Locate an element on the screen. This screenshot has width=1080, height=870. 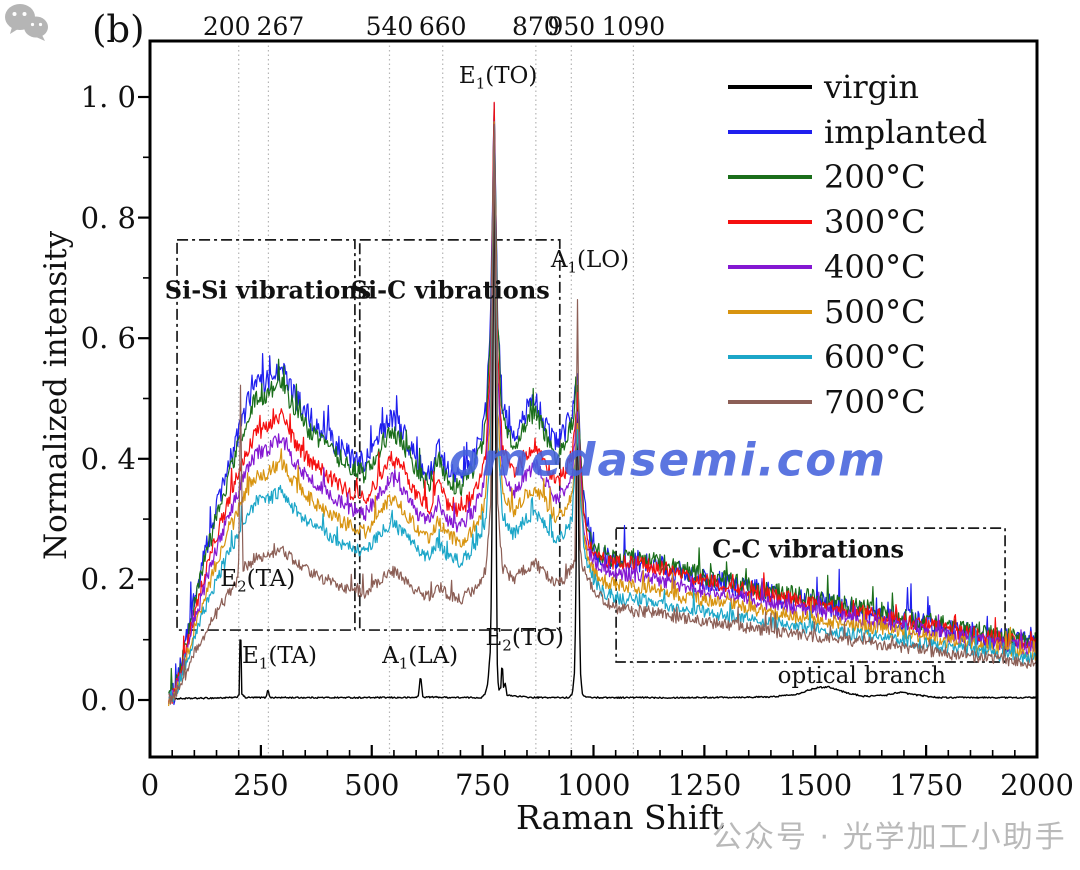
legend-label: 200°C is located at coordinates (875, 176).